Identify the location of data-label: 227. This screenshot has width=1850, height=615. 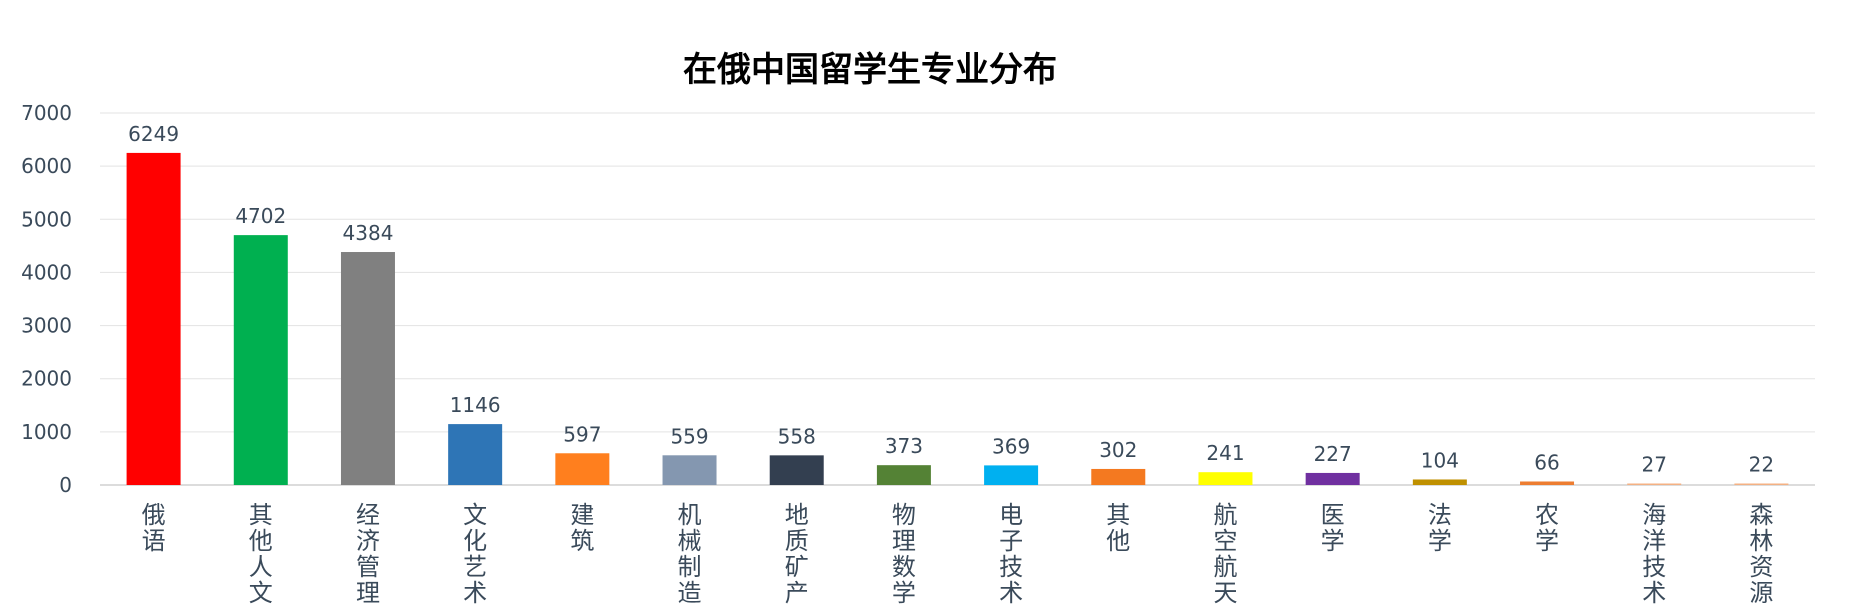
(1333, 454).